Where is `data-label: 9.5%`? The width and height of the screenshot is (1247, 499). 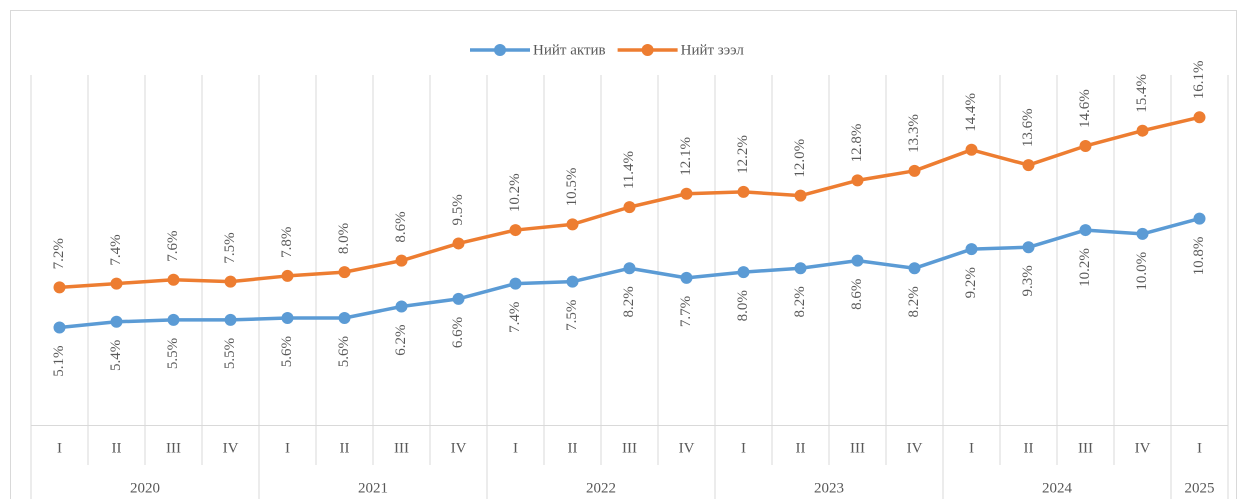 data-label: 9.5% is located at coordinates (458, 209).